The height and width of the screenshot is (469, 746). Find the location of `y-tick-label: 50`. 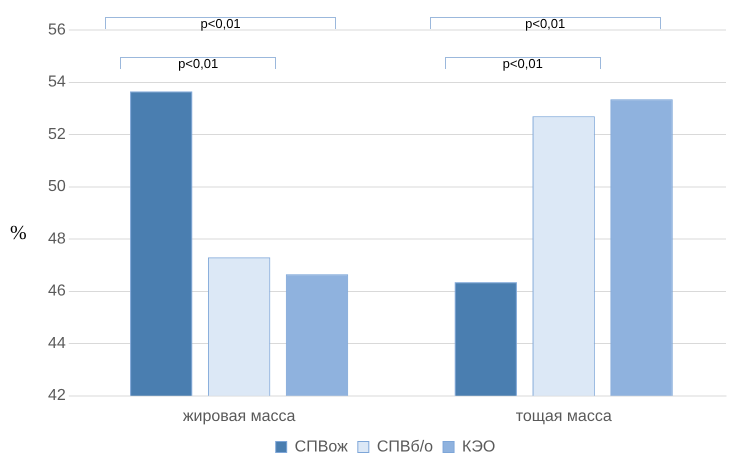

y-tick-label: 50 is located at coordinates (57, 187).